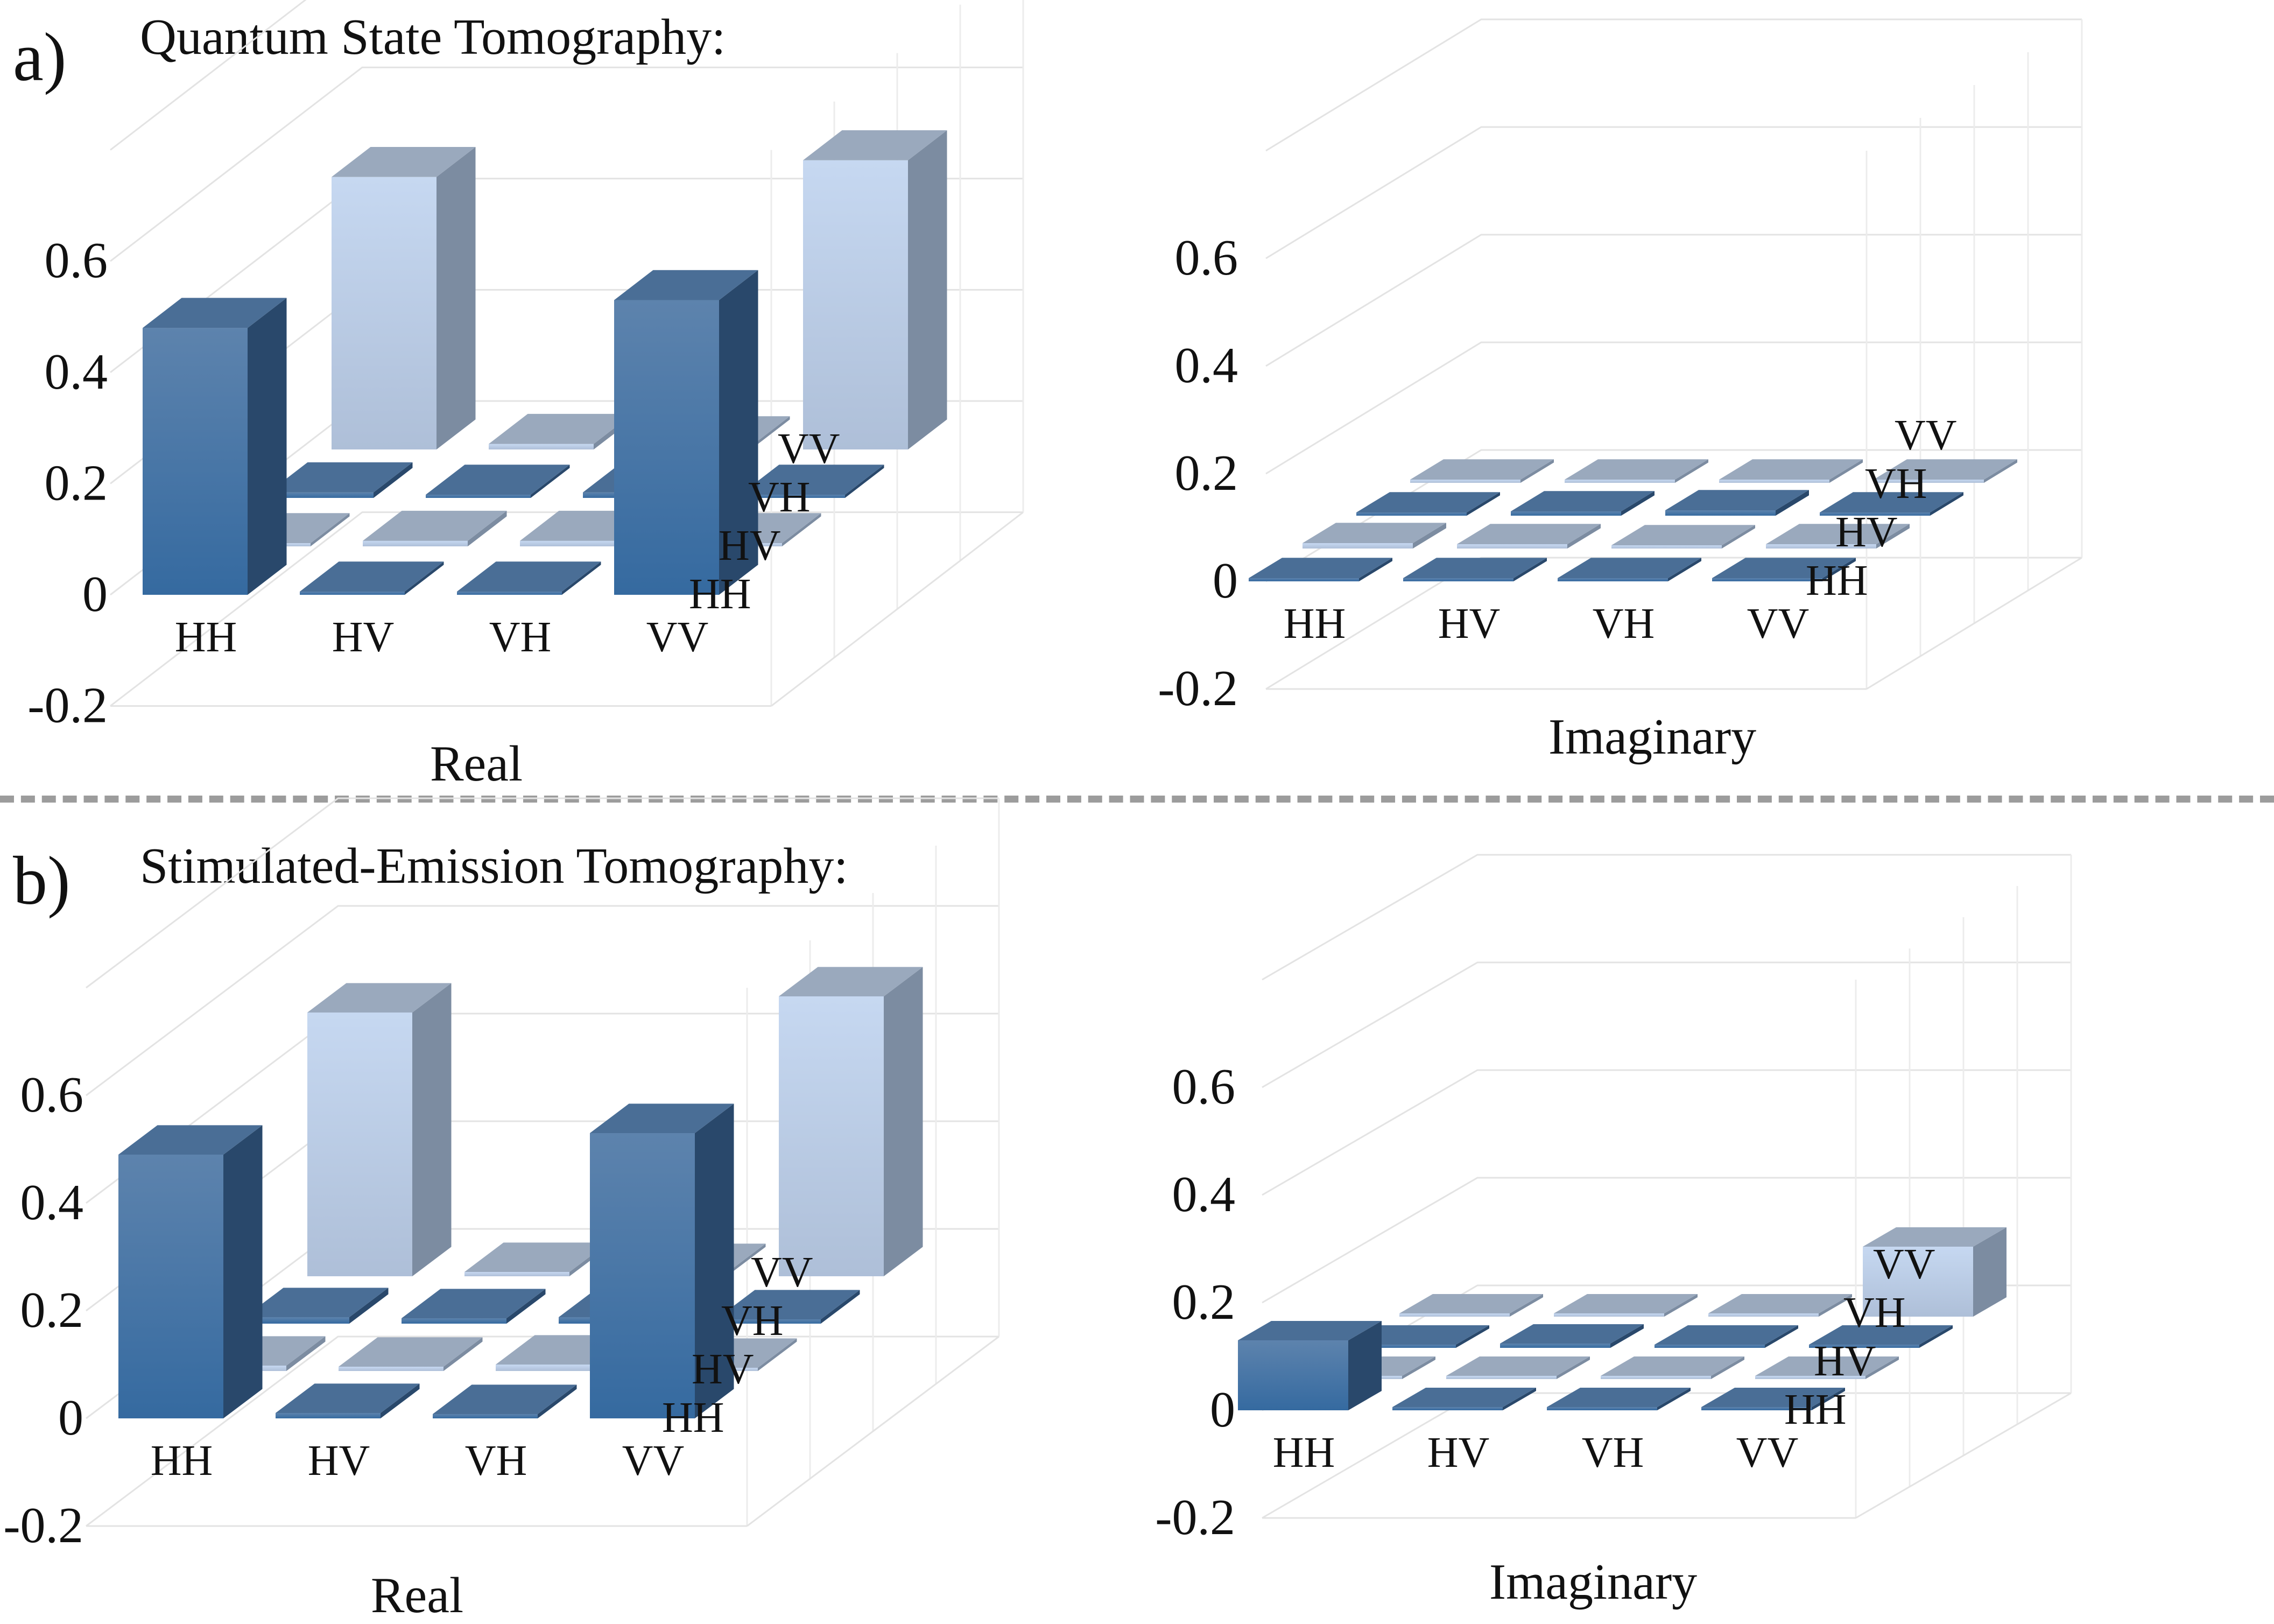 This screenshot has width=2274, height=1624. Describe the element at coordinates (379, 1129) in the screenshot. I see `bar-VV-HH` at that location.